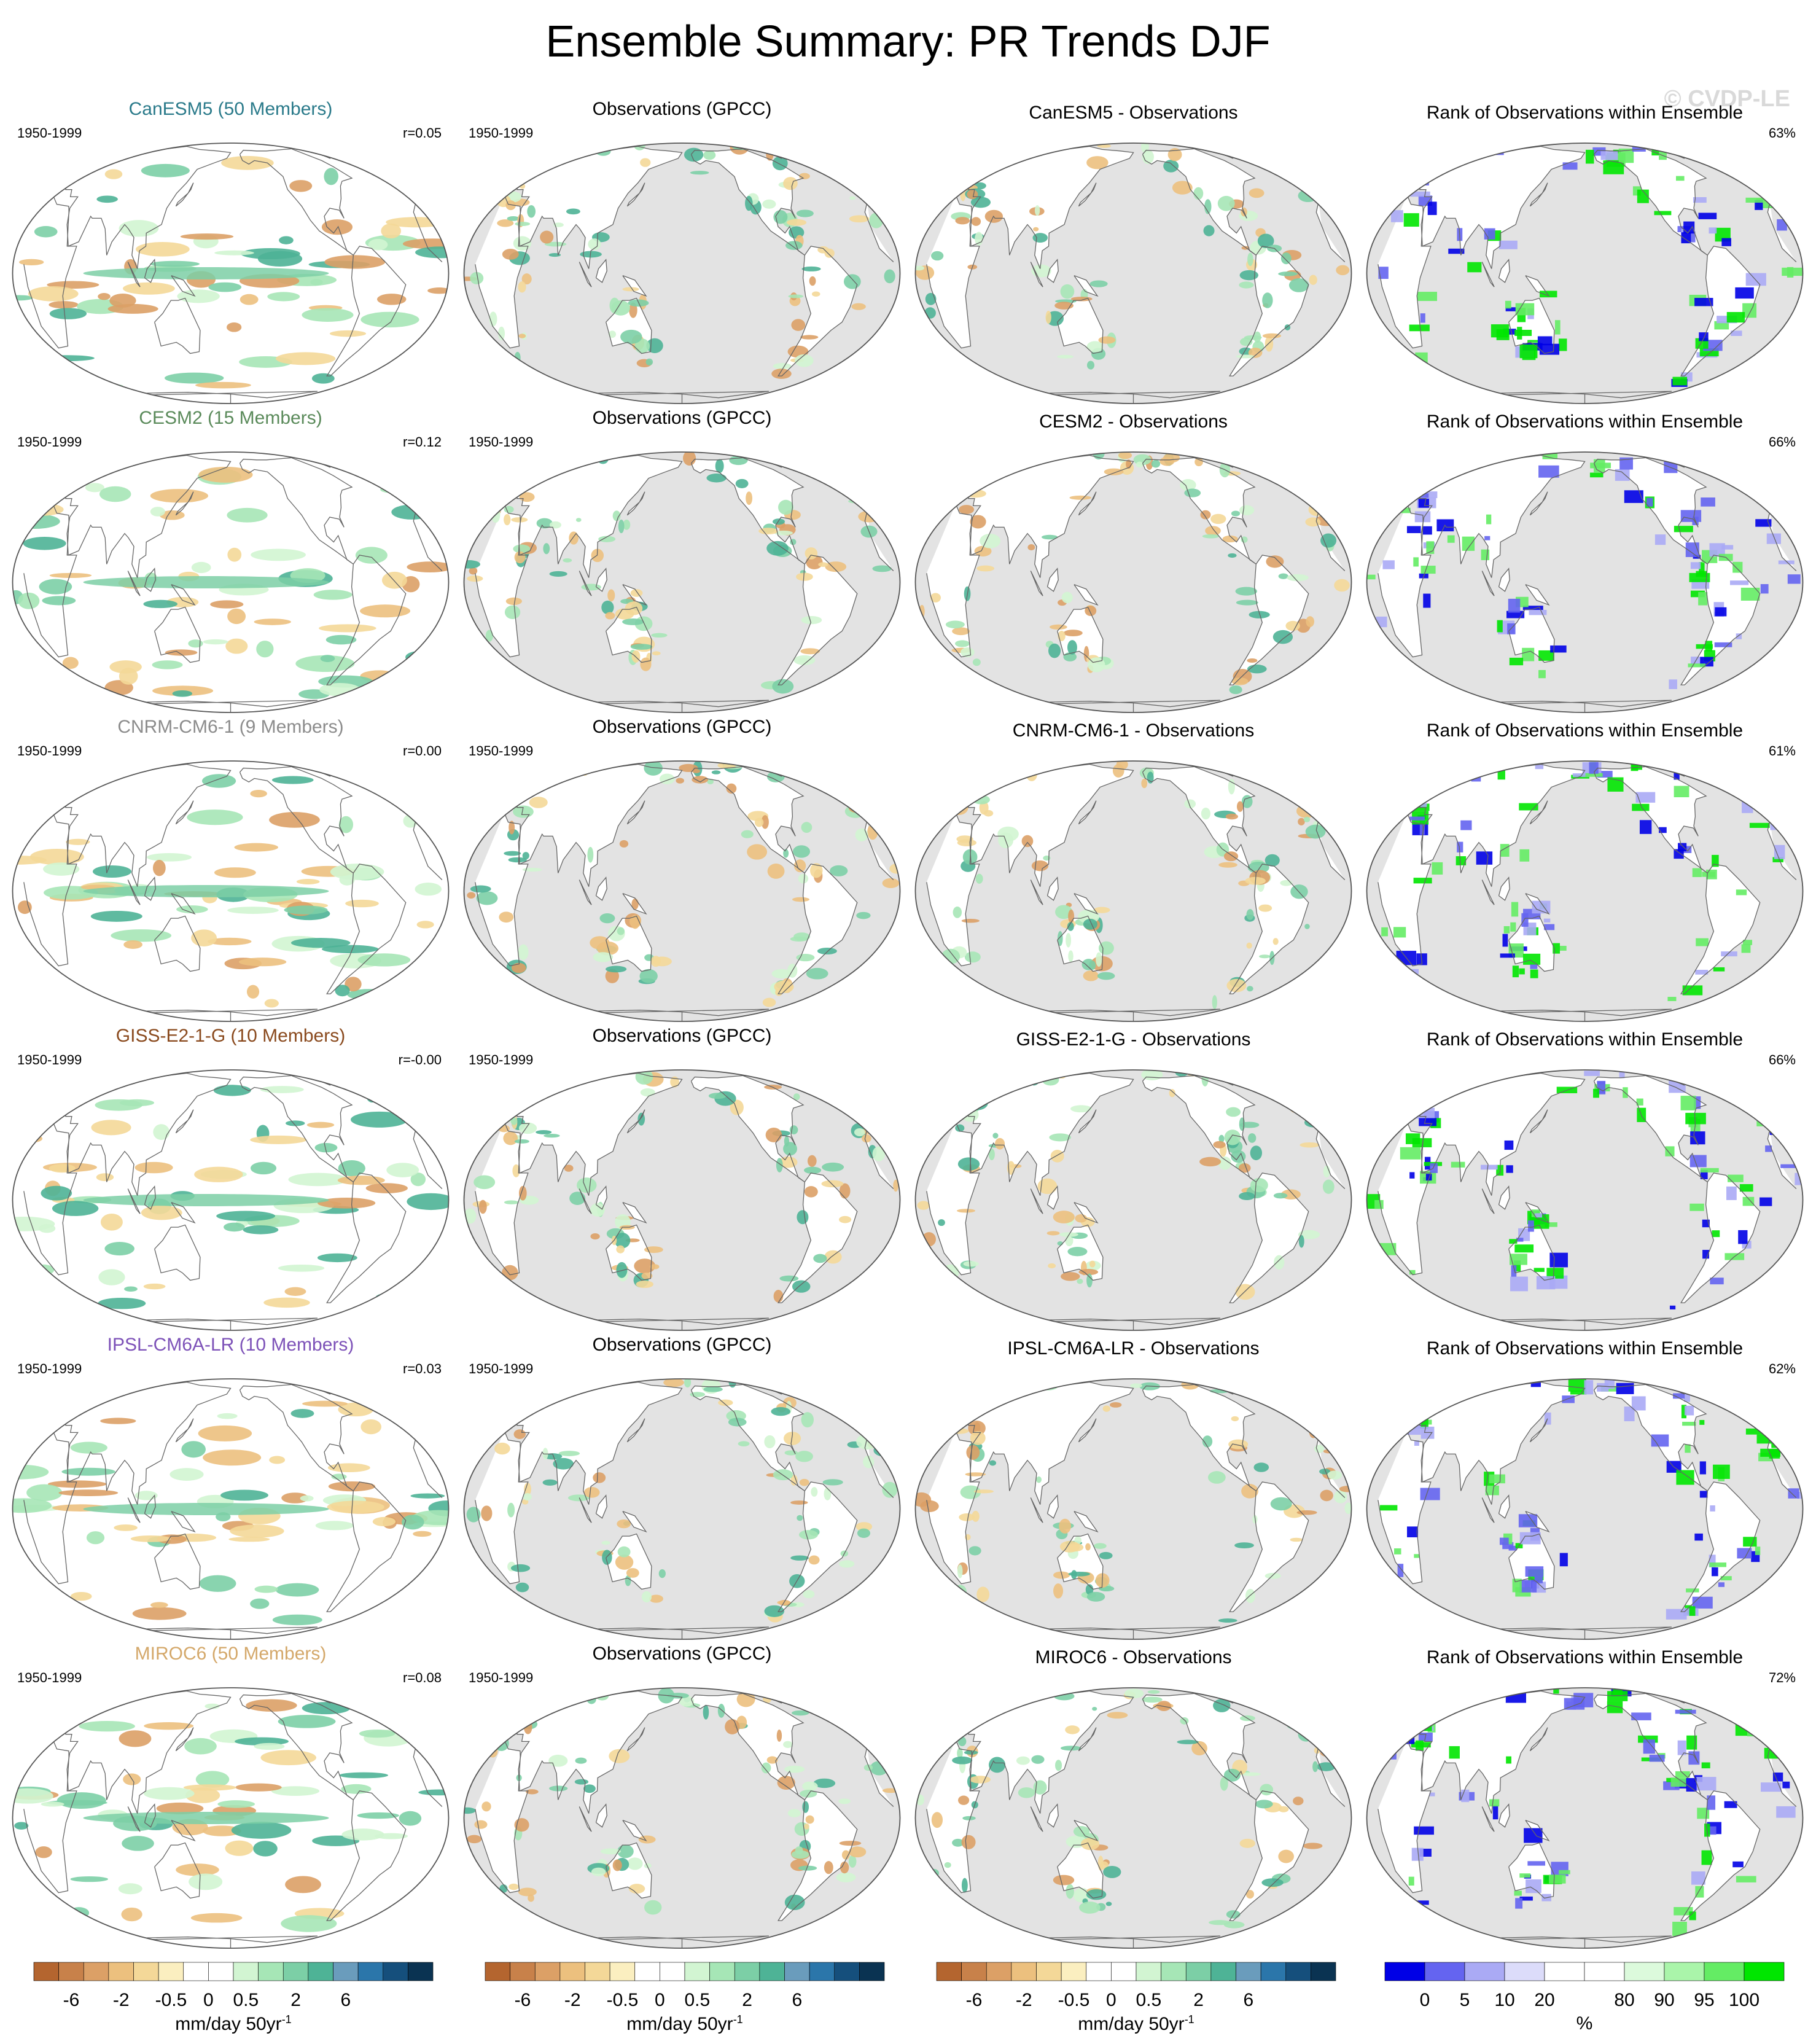 This screenshot has height=2044, width=1816. I want to click on colorbar-tick-label: 2, so click(295, 2000).